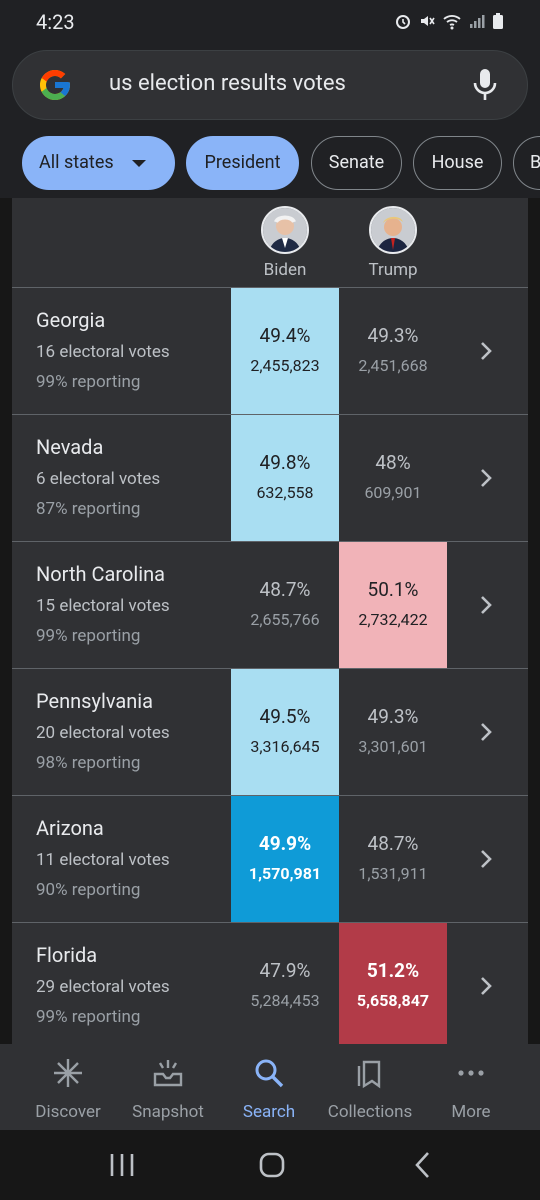 This screenshot has width=540, height=1200. Describe the element at coordinates (393, 732) in the screenshot. I see `trump-result-cell: 49.3% 3,301,601` at that location.